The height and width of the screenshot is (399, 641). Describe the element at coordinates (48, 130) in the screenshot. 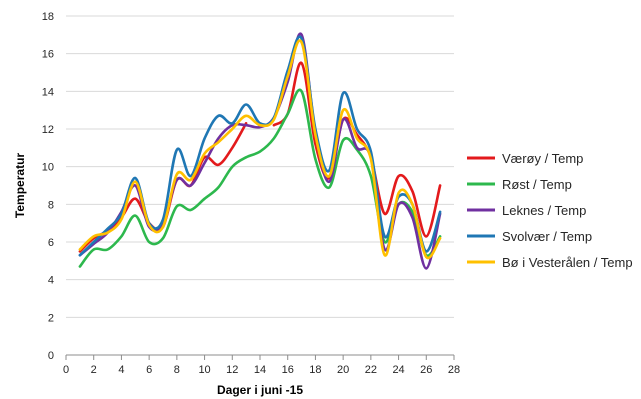

I see `y-tick-label: 12` at that location.